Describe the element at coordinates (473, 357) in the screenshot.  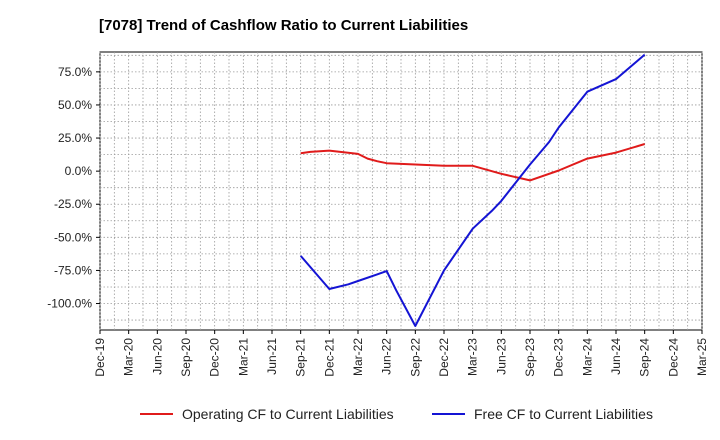
I see `x-tick-label: Mar-23` at that location.